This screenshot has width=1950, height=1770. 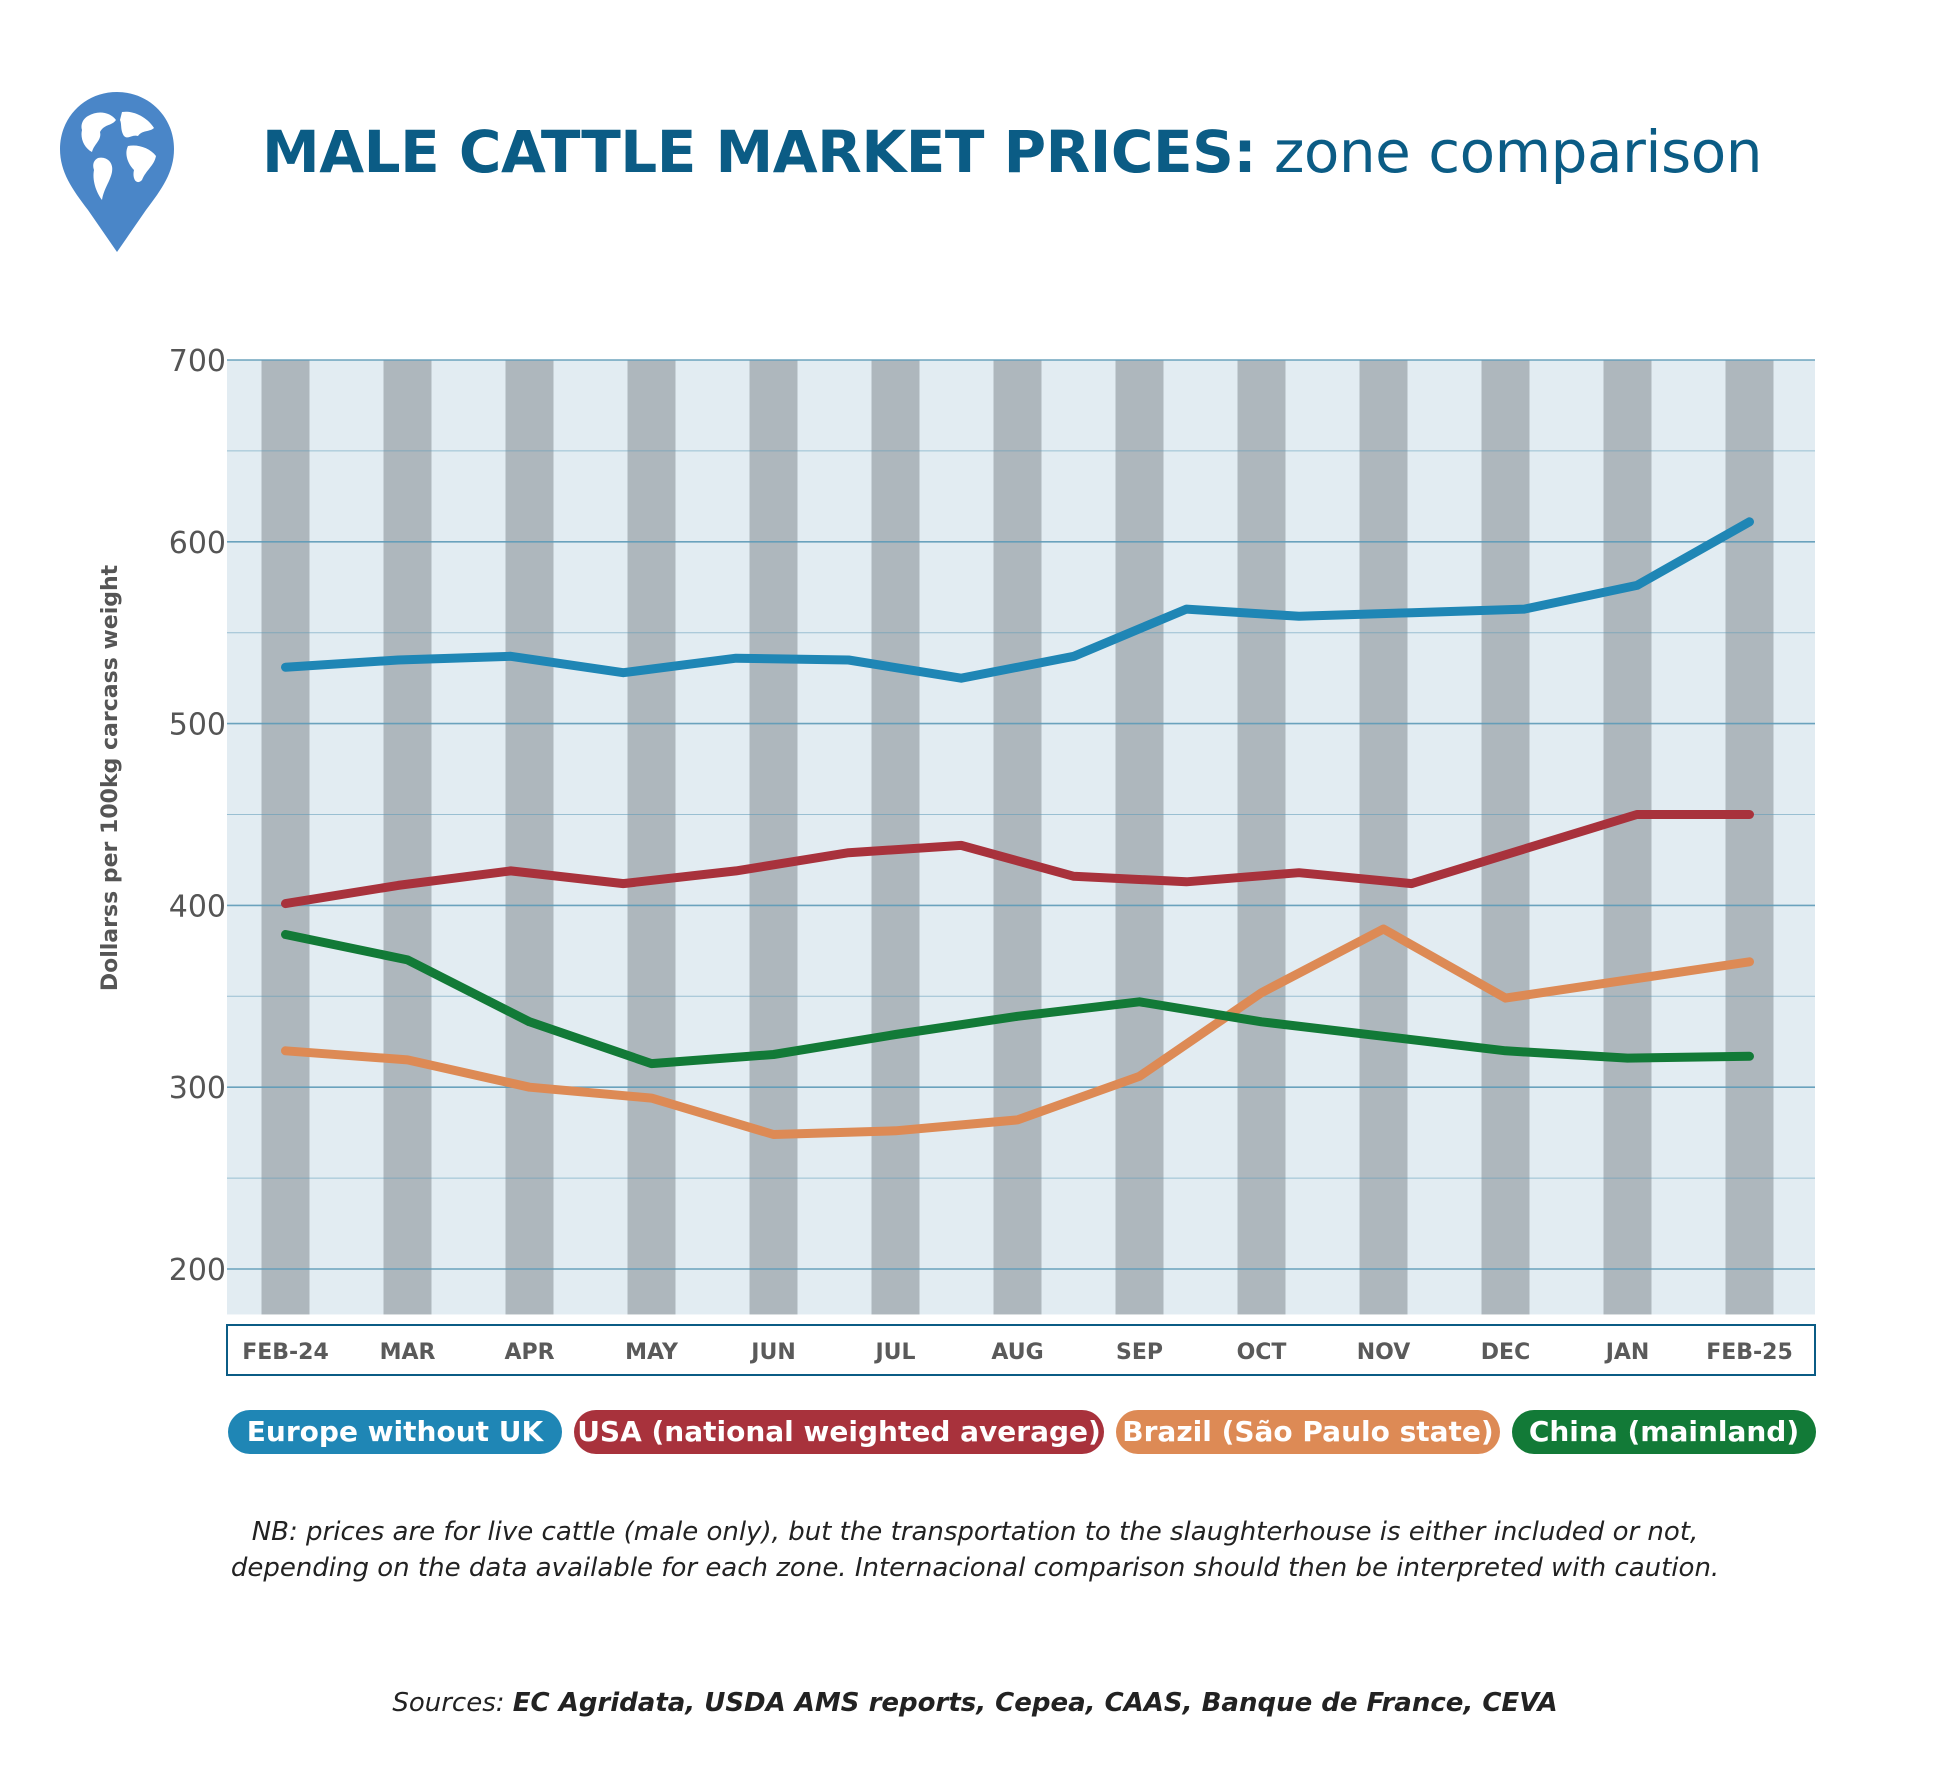 What do you see at coordinates (408, 1352) in the screenshot?
I see `x-tick-label: MAR` at bounding box center [408, 1352].